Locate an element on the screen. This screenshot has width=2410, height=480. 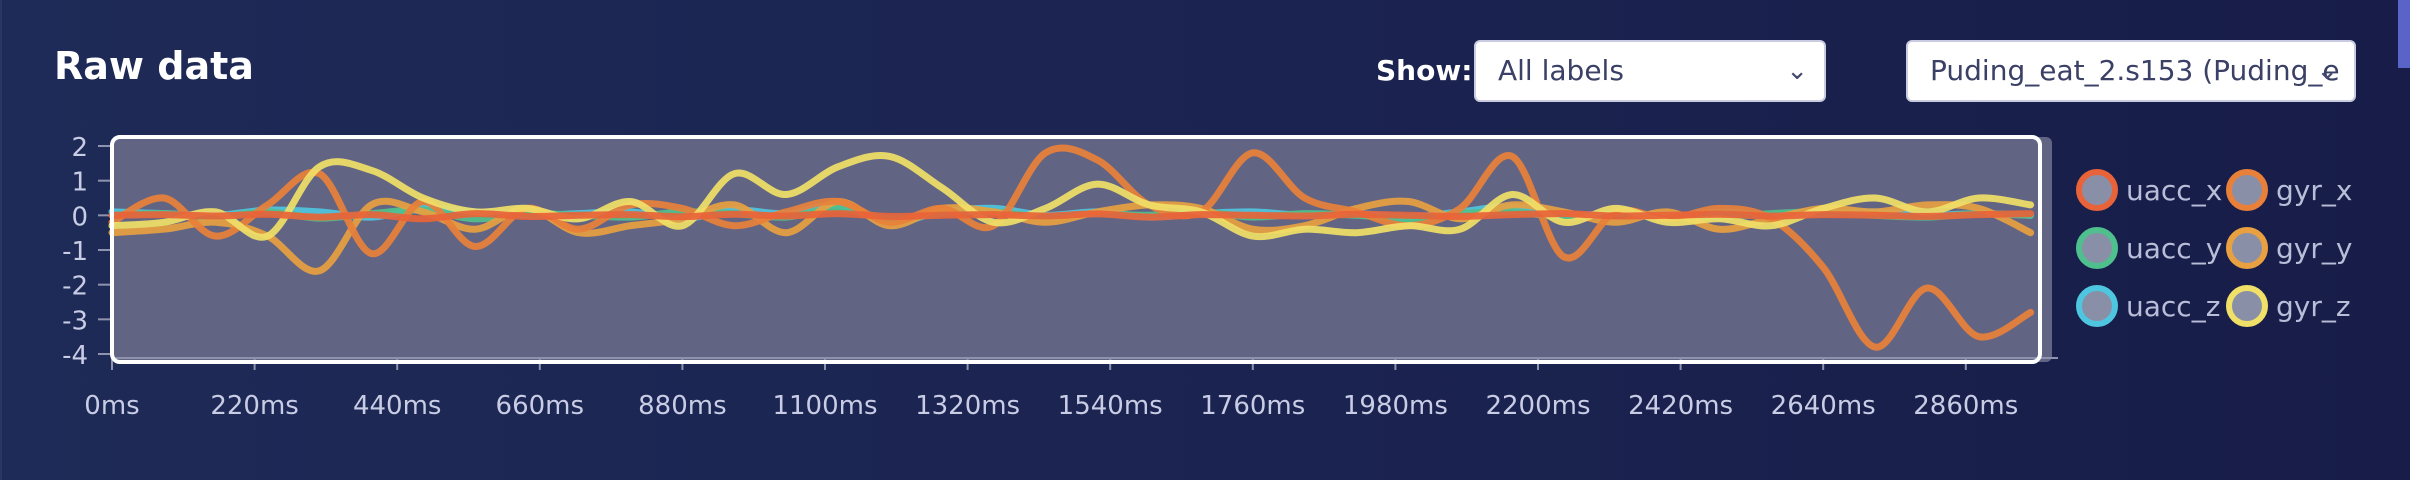
y-tick-label: -1 is located at coordinates (75, 252).